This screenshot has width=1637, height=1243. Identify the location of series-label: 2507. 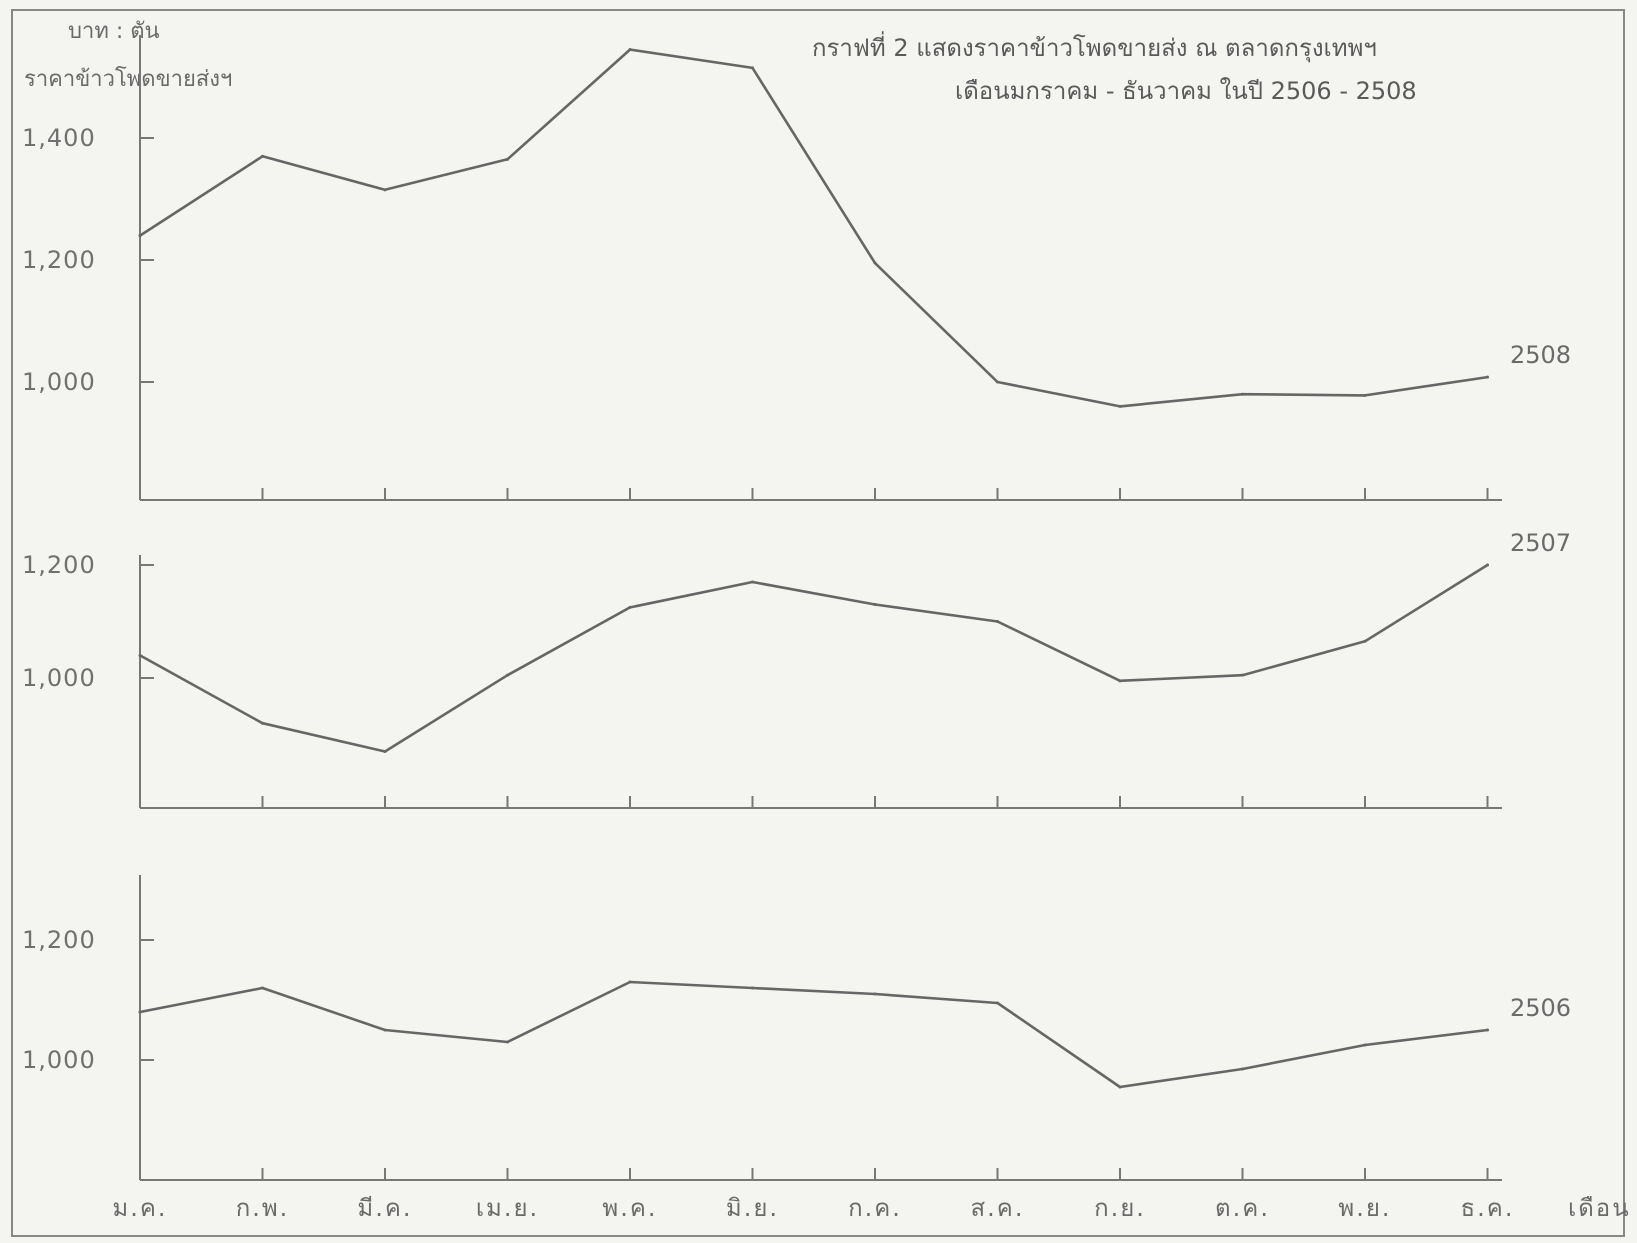
(1540, 543).